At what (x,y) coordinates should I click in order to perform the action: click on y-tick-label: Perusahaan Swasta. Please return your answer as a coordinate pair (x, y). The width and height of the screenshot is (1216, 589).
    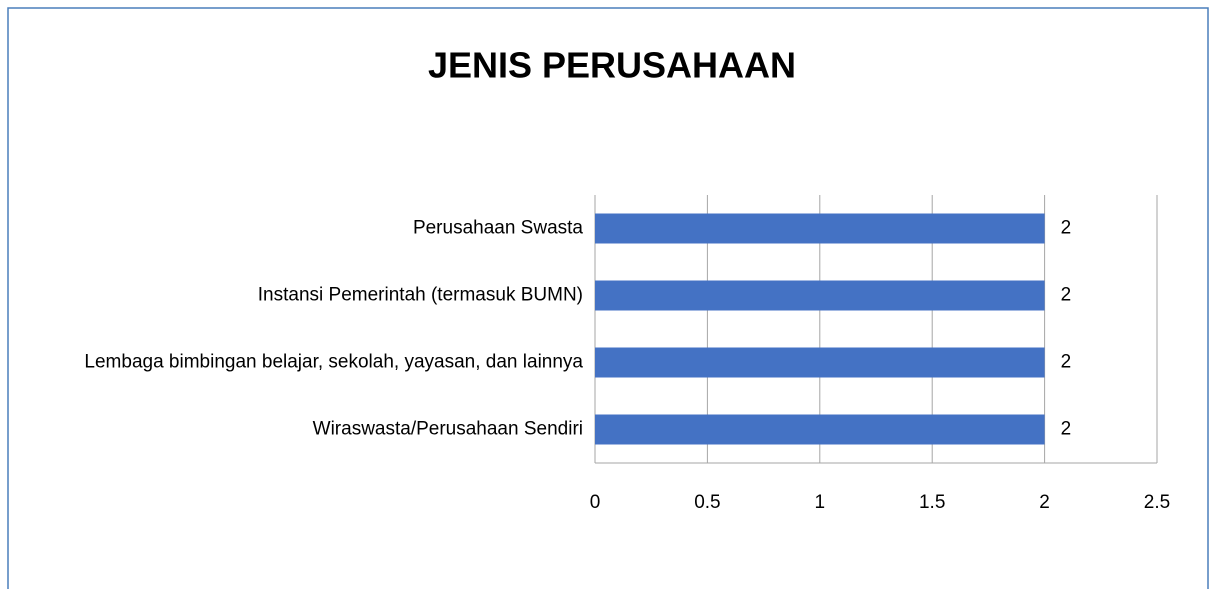
    Looking at the image, I should click on (498, 228).